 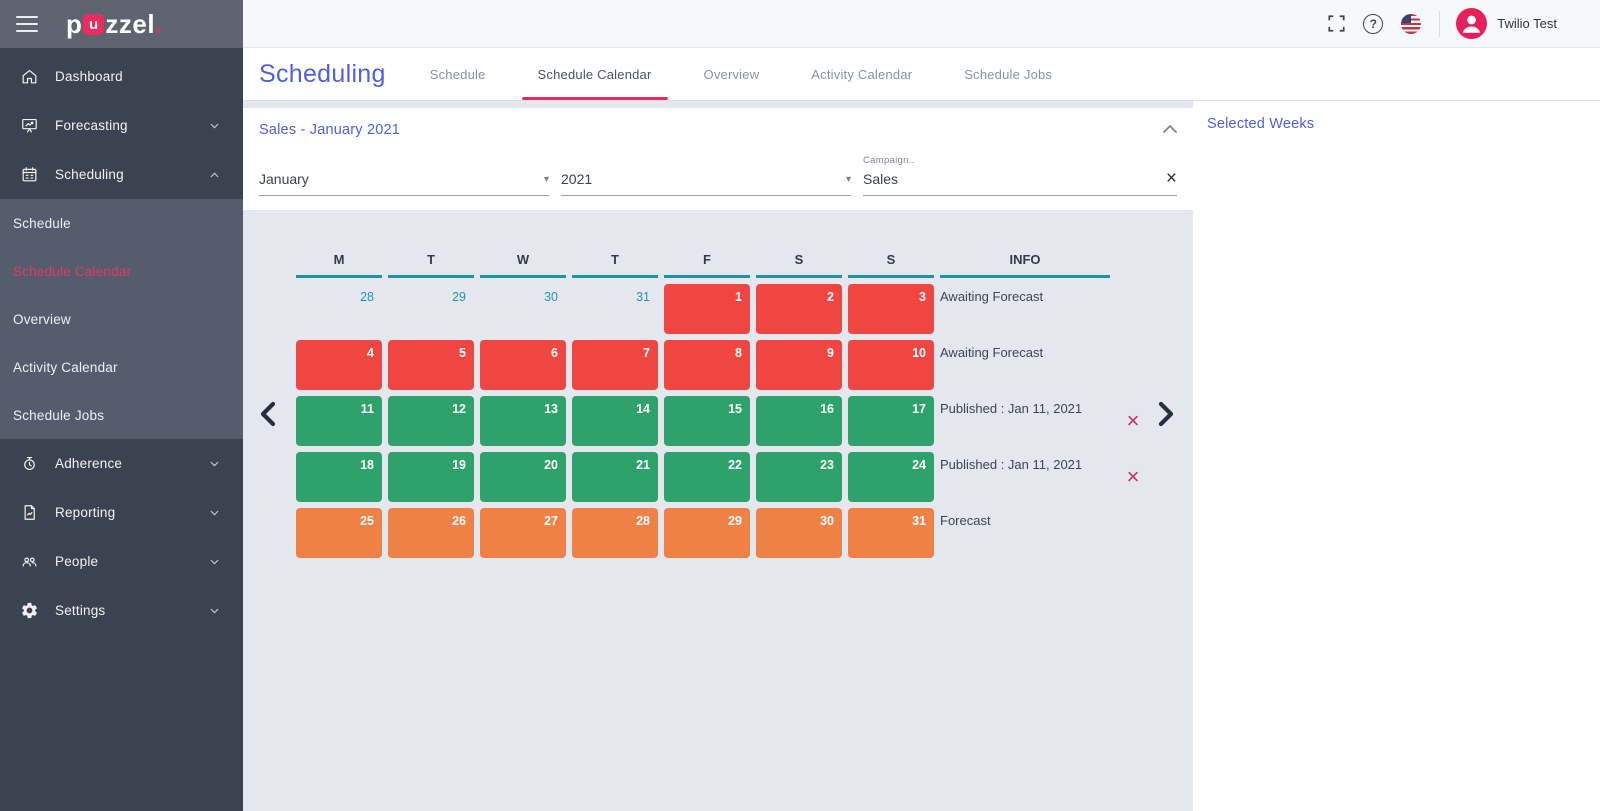 What do you see at coordinates (799, 533) in the screenshot?
I see `day-cell: 30` at bounding box center [799, 533].